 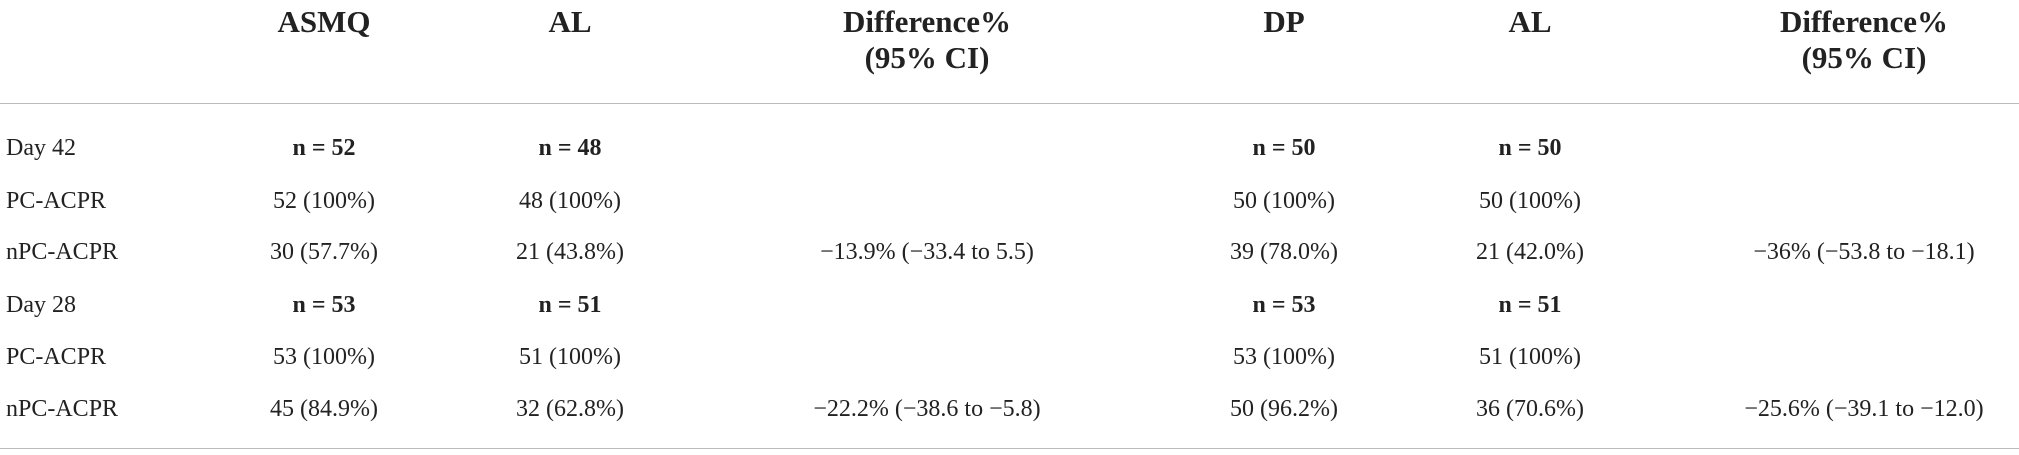 What do you see at coordinates (324, 252) in the screenshot?
I see `table-cell: 30 (57.7%)` at bounding box center [324, 252].